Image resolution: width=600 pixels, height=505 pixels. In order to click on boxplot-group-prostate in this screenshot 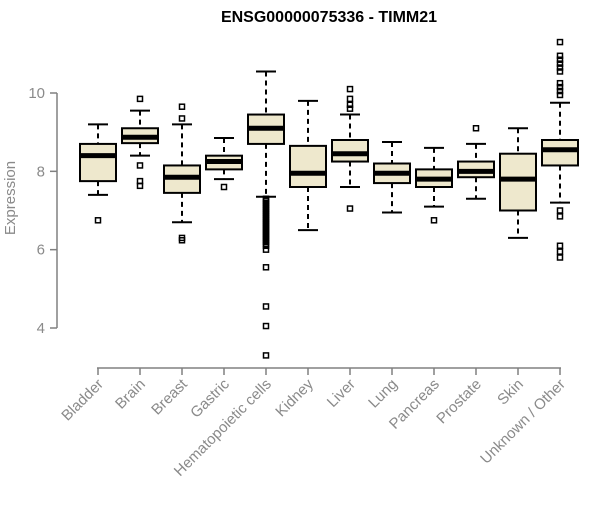, I will do `click(476, 162)`.